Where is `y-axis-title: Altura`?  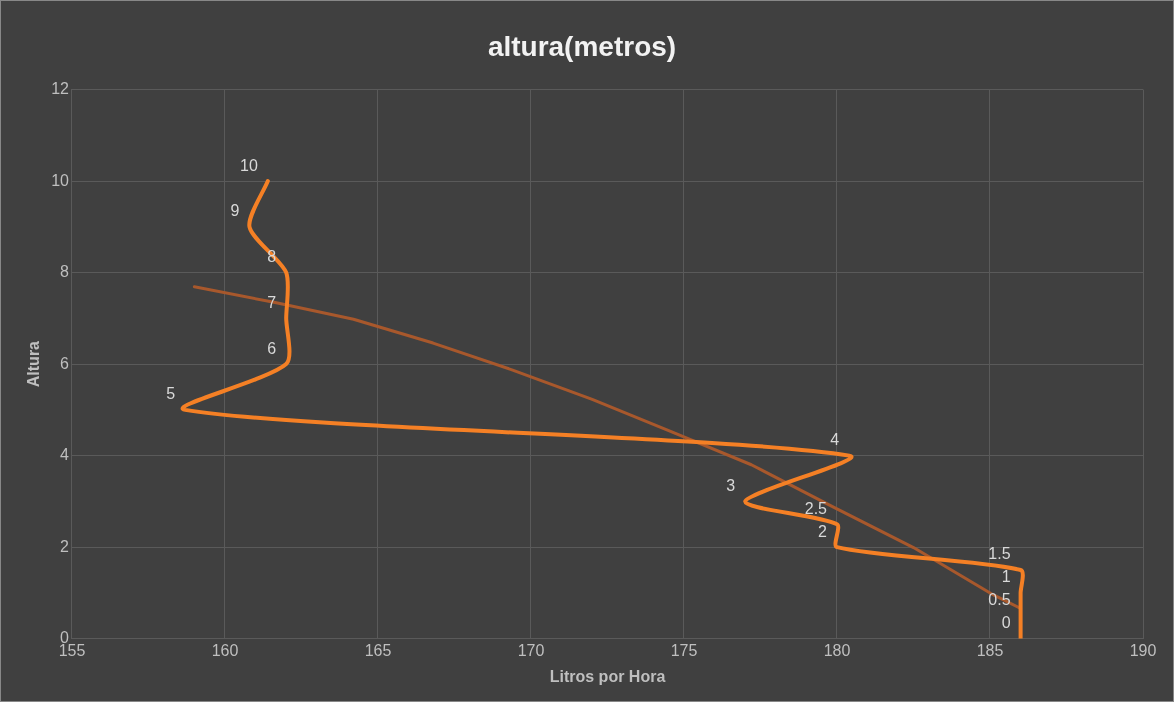 y-axis-title: Altura is located at coordinates (34, 364).